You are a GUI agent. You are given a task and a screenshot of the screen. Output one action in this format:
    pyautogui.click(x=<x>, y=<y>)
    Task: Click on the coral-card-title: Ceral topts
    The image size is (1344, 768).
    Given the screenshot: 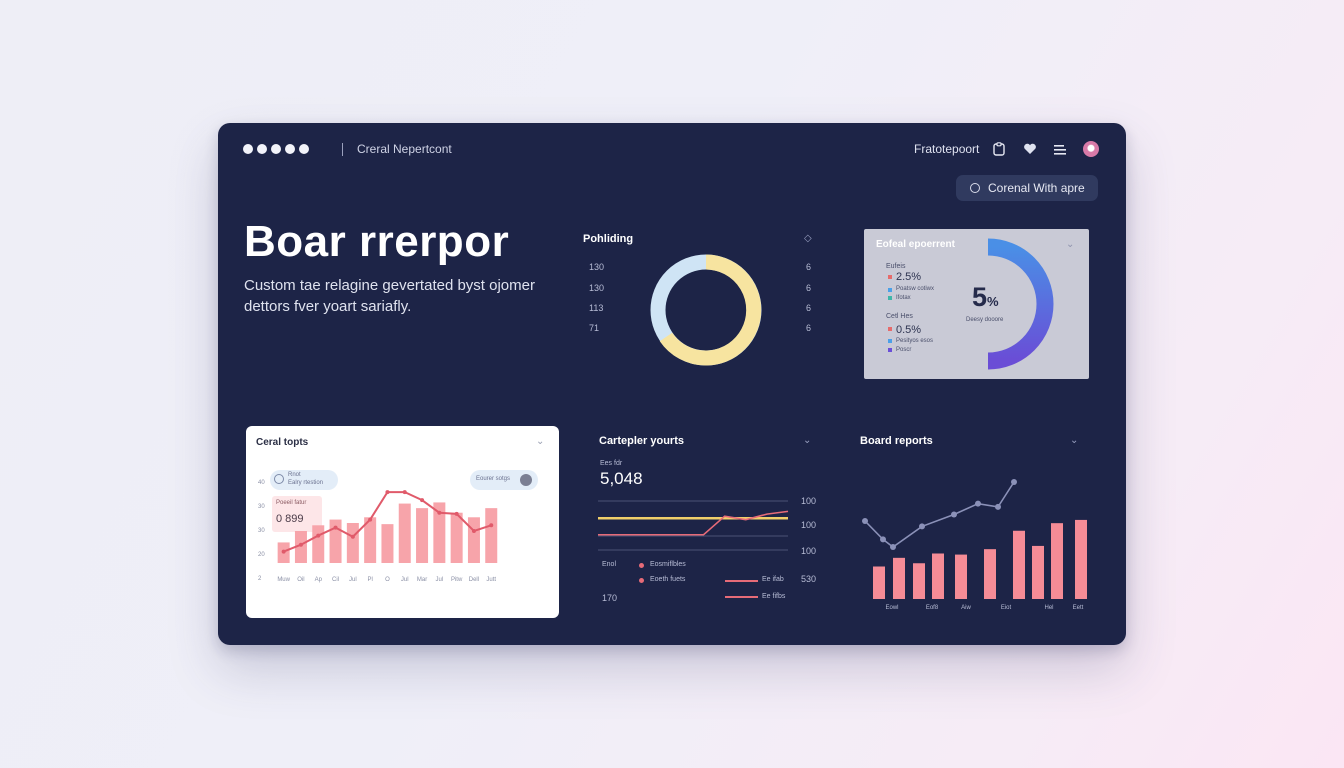 What is the action you would take?
    pyautogui.click(x=282, y=442)
    